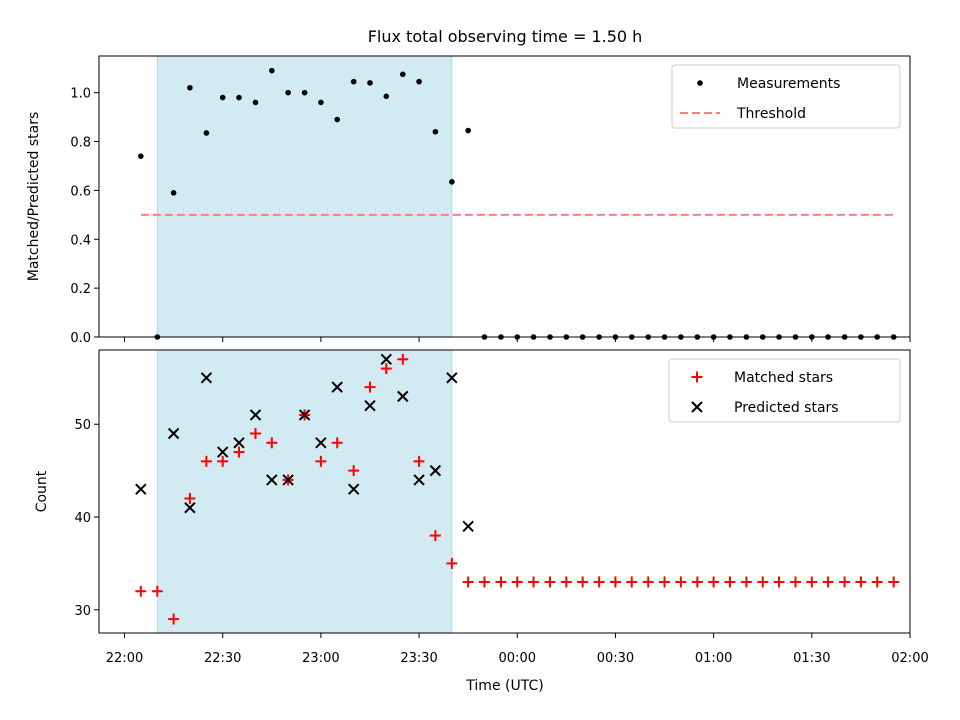  Describe the element at coordinates (82, 425) in the screenshot. I see `y-tick-label: 50` at that location.